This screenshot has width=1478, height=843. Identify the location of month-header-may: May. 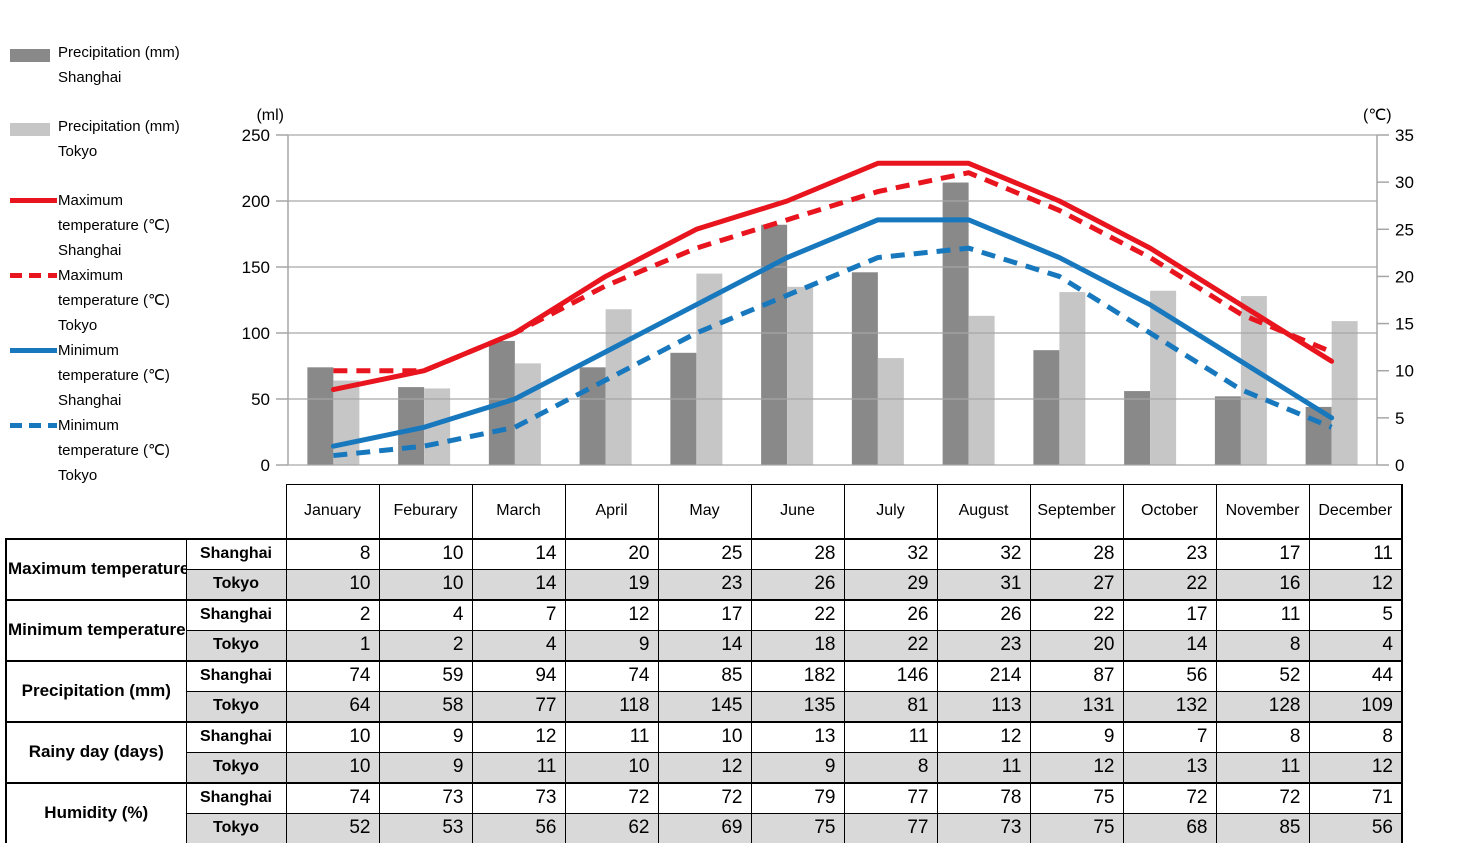
(704, 512).